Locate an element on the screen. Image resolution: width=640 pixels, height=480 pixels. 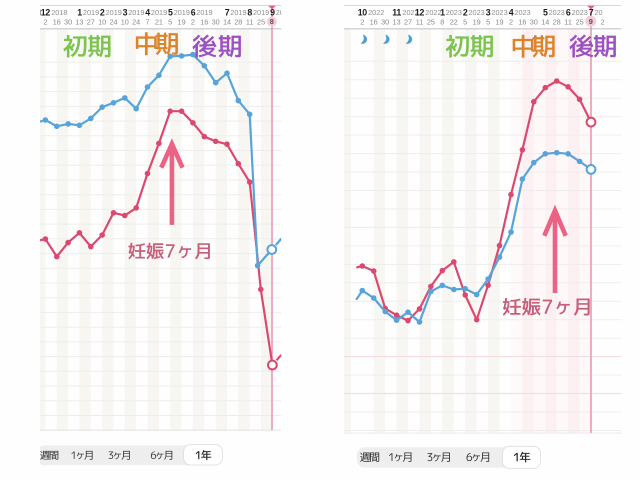
svg-text: 22 is located at coordinates (454, 21).